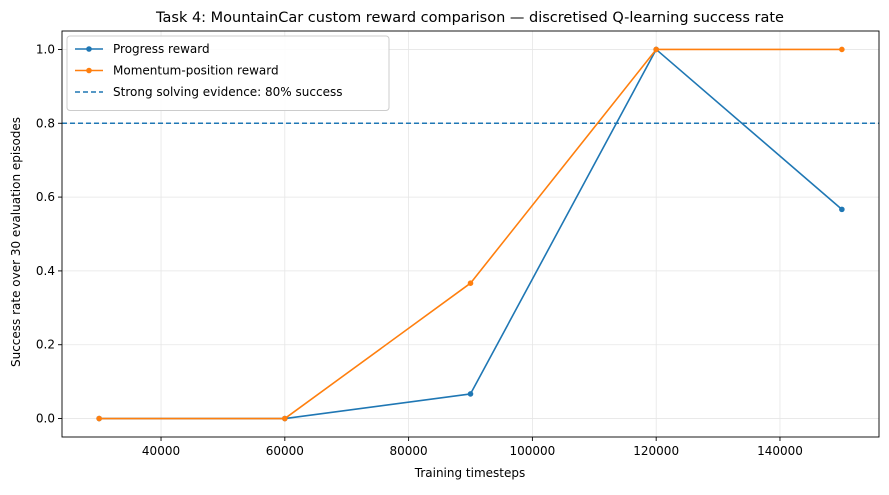 Image resolution: width=889 pixels, height=495 pixels. What do you see at coordinates (196, 71) in the screenshot?
I see `legend-label: Momentum-position reward` at bounding box center [196, 71].